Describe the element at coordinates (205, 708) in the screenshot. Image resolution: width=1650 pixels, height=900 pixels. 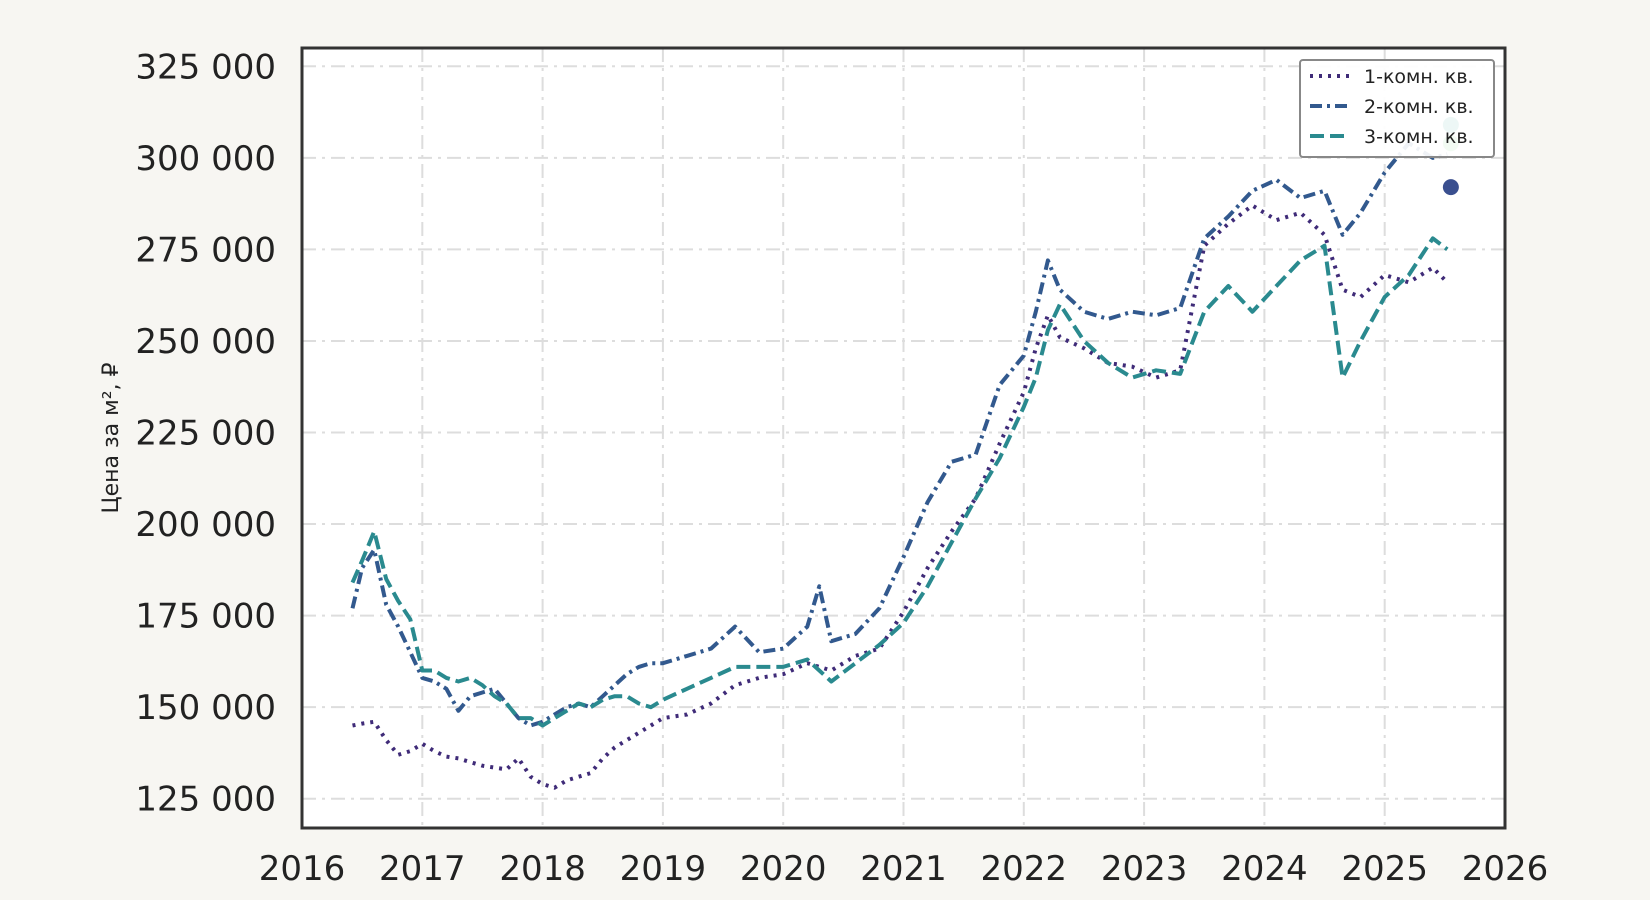
I see `y-tick-label: 150 000` at that location.